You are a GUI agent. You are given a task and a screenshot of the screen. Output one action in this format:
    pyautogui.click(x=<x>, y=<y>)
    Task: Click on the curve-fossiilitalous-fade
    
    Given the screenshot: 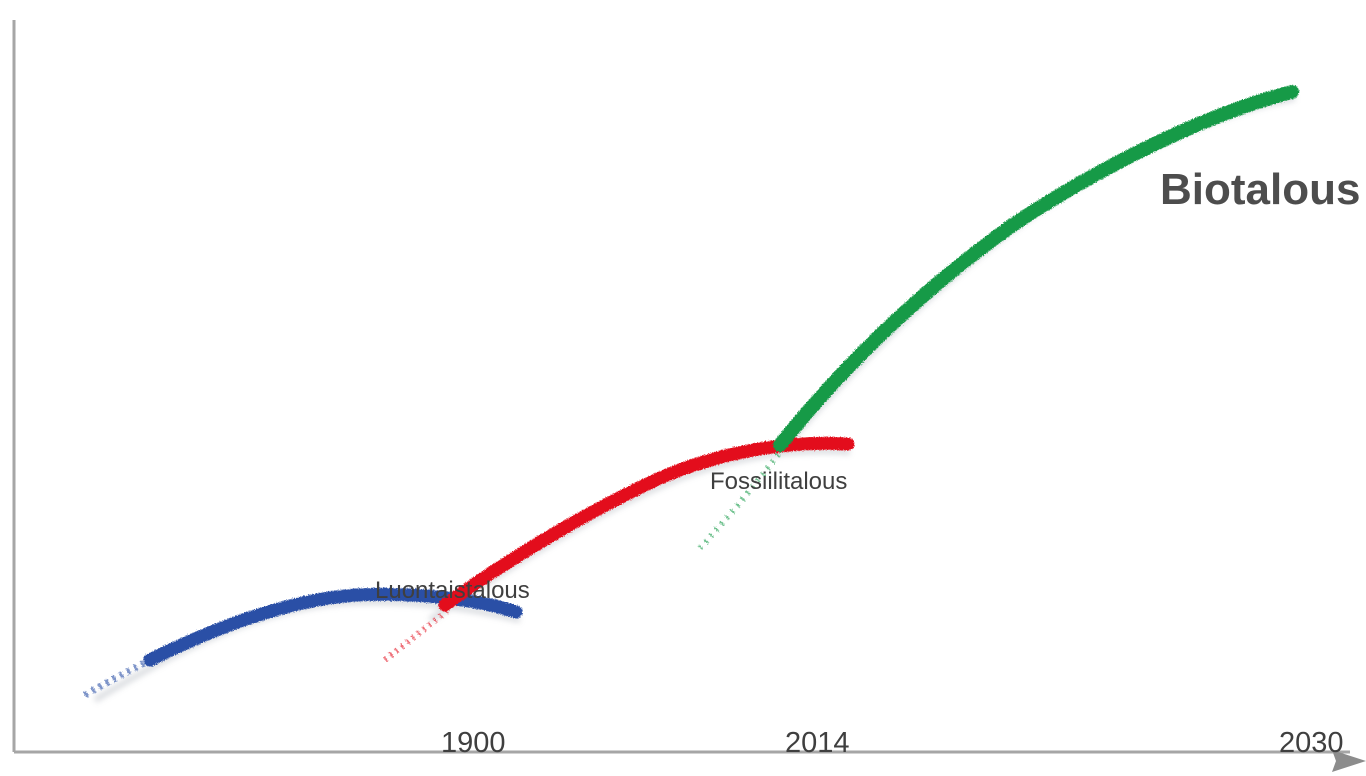 What is the action you would take?
    pyautogui.click(x=417, y=634)
    